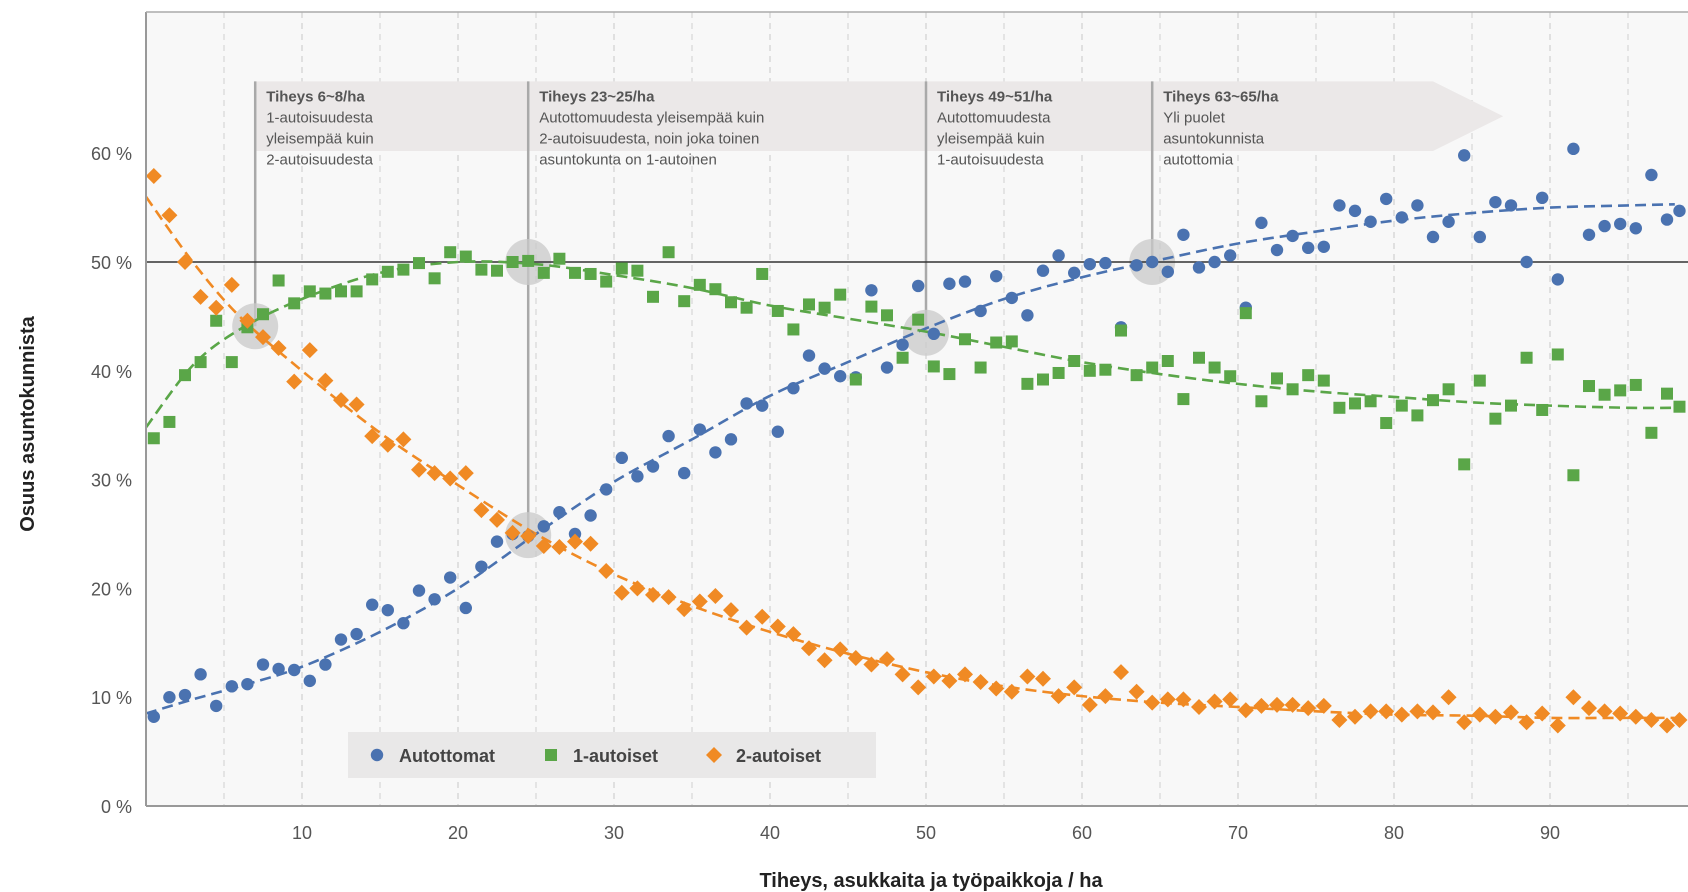 The image size is (1688, 892). I want to click on annotation-arrow, so click(879, 116).